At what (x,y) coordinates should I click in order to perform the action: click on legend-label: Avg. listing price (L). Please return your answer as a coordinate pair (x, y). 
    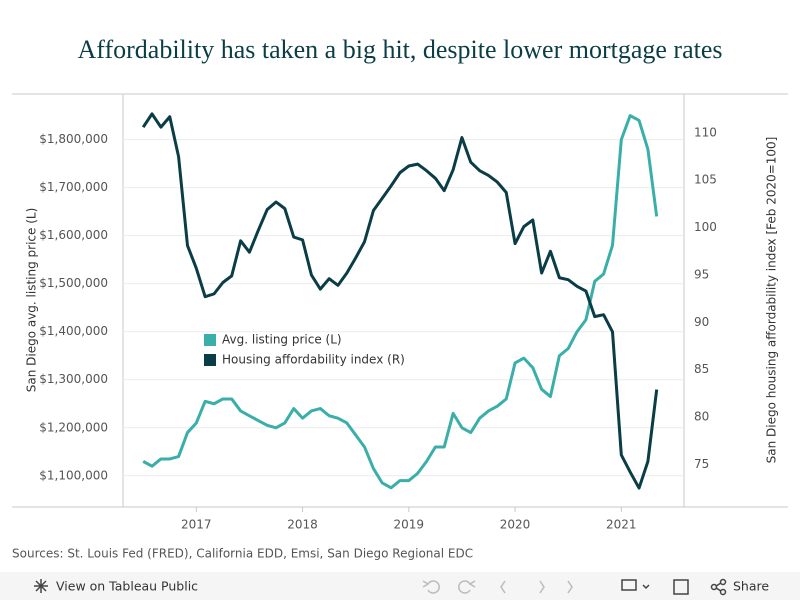
    Looking at the image, I should click on (282, 340).